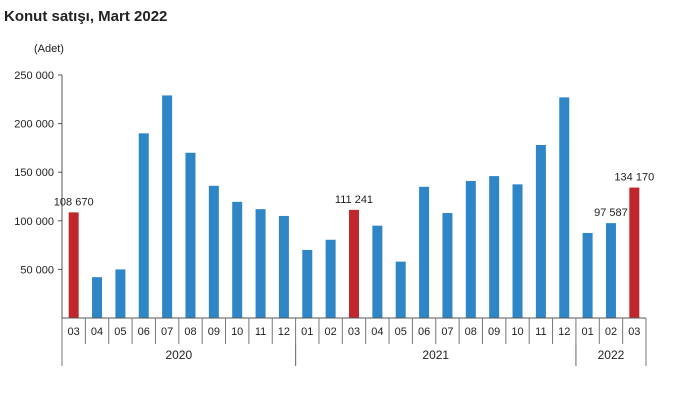 The height and width of the screenshot is (400, 678). I want to click on y-tick-label: 50 000, so click(37, 270).